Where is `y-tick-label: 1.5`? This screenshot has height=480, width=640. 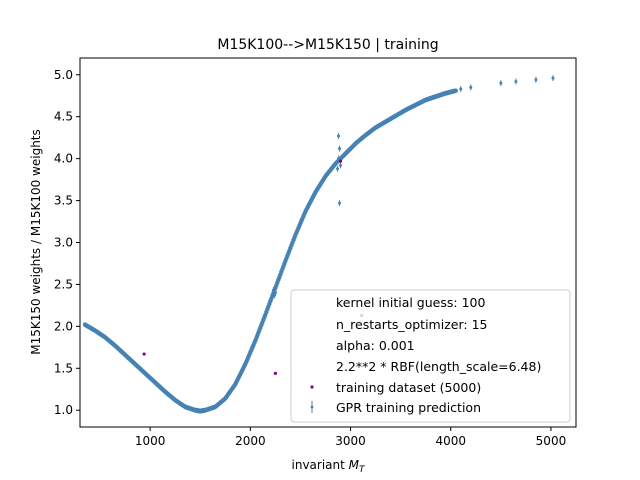
y-tick-label: 1.5 is located at coordinates (63, 368).